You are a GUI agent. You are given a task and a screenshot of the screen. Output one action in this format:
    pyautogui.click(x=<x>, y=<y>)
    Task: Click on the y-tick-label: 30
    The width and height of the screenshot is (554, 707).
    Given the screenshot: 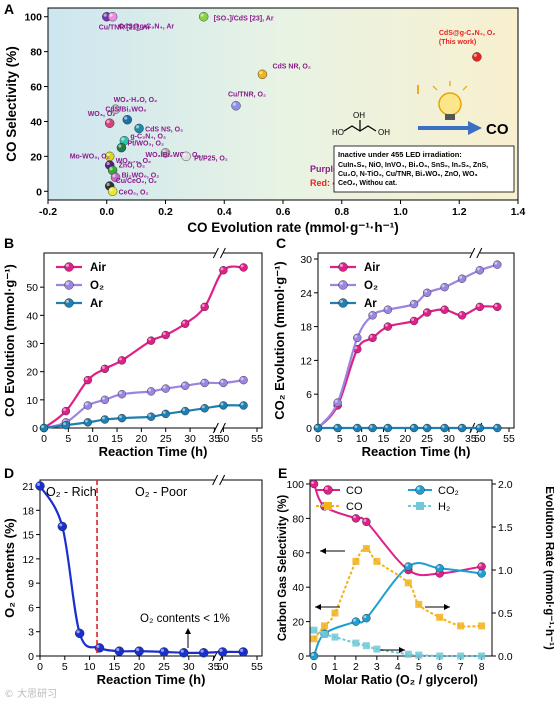 What is the action you would take?
    pyautogui.click(x=306, y=260)
    